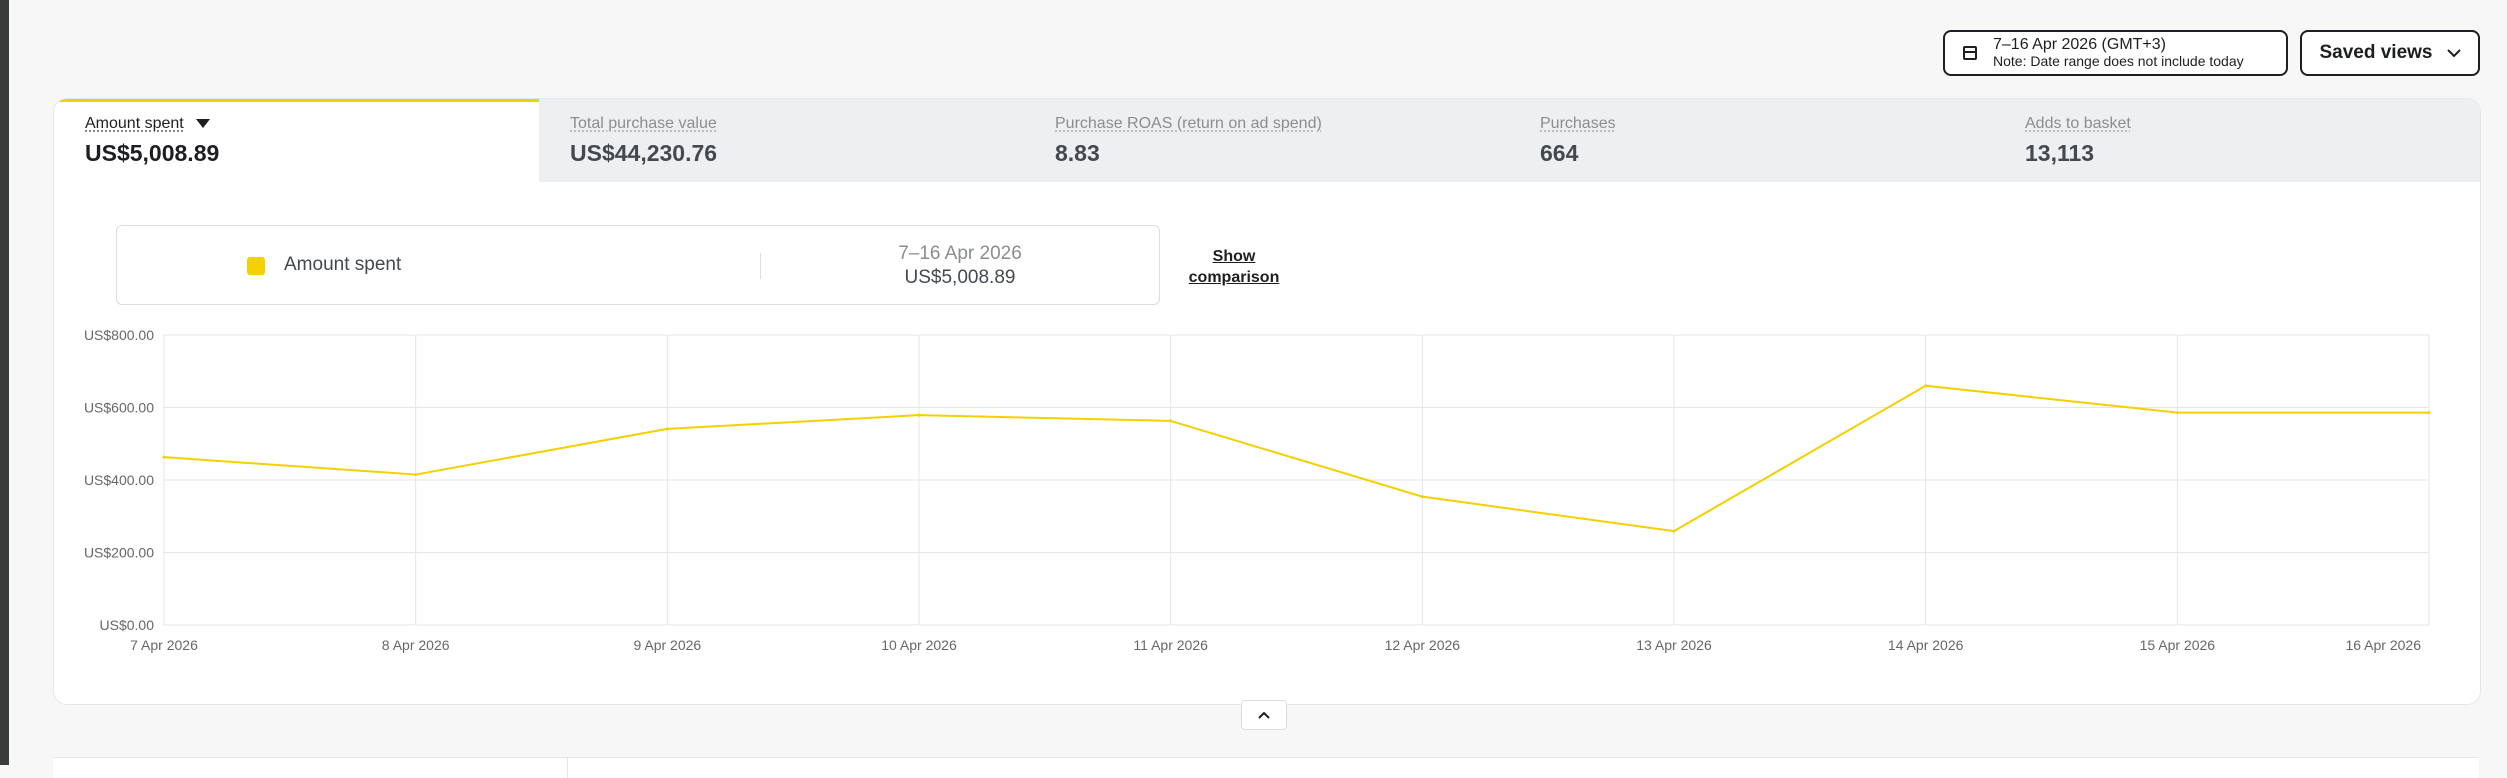  What do you see at coordinates (1970, 53) in the screenshot?
I see `calendar-icon` at bounding box center [1970, 53].